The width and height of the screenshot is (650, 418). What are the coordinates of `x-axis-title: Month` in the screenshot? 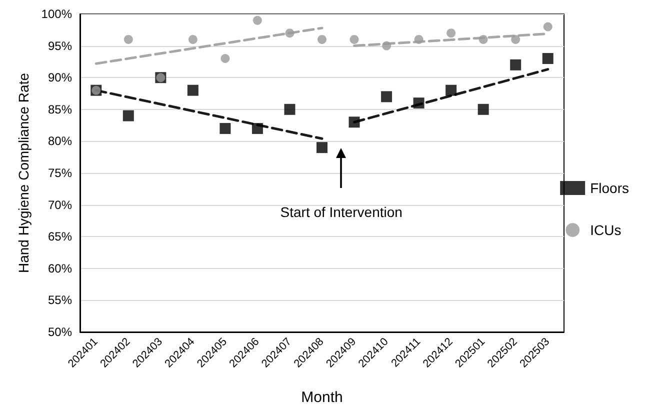 It's located at (322, 397).